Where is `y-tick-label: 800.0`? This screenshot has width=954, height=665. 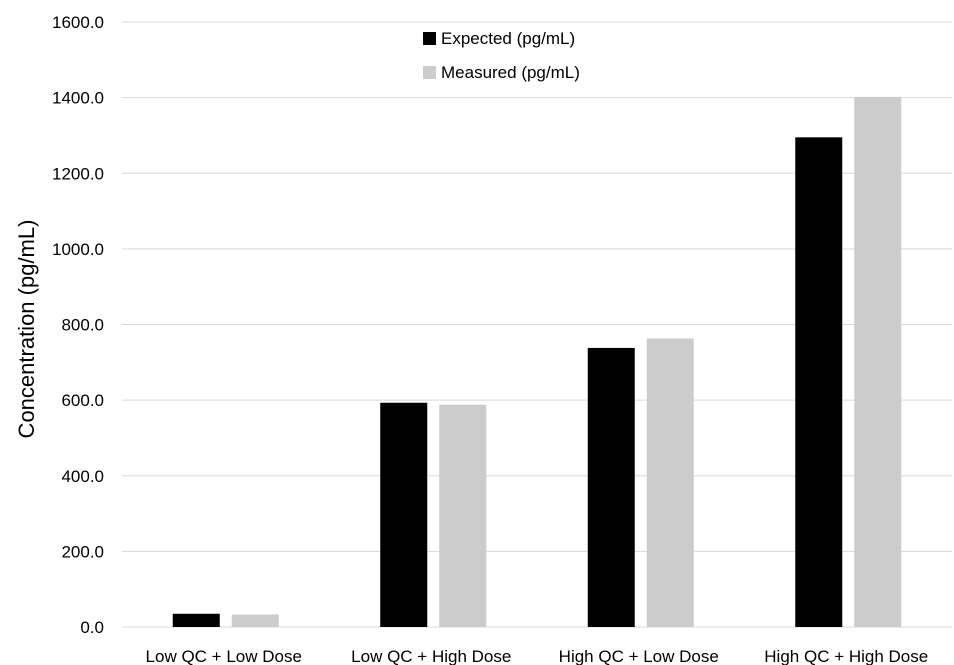 y-tick-label: 800.0 is located at coordinates (82, 325).